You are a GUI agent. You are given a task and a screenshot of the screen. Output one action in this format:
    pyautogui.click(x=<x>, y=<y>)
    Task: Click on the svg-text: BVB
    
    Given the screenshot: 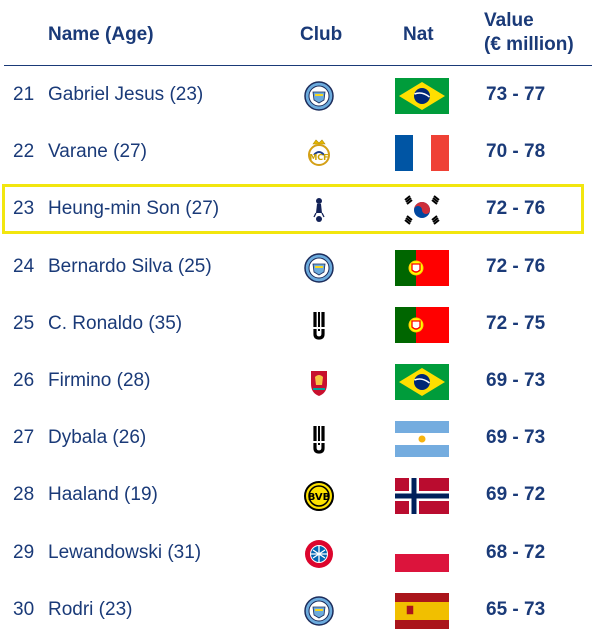 What is the action you would take?
    pyautogui.click(x=319, y=497)
    